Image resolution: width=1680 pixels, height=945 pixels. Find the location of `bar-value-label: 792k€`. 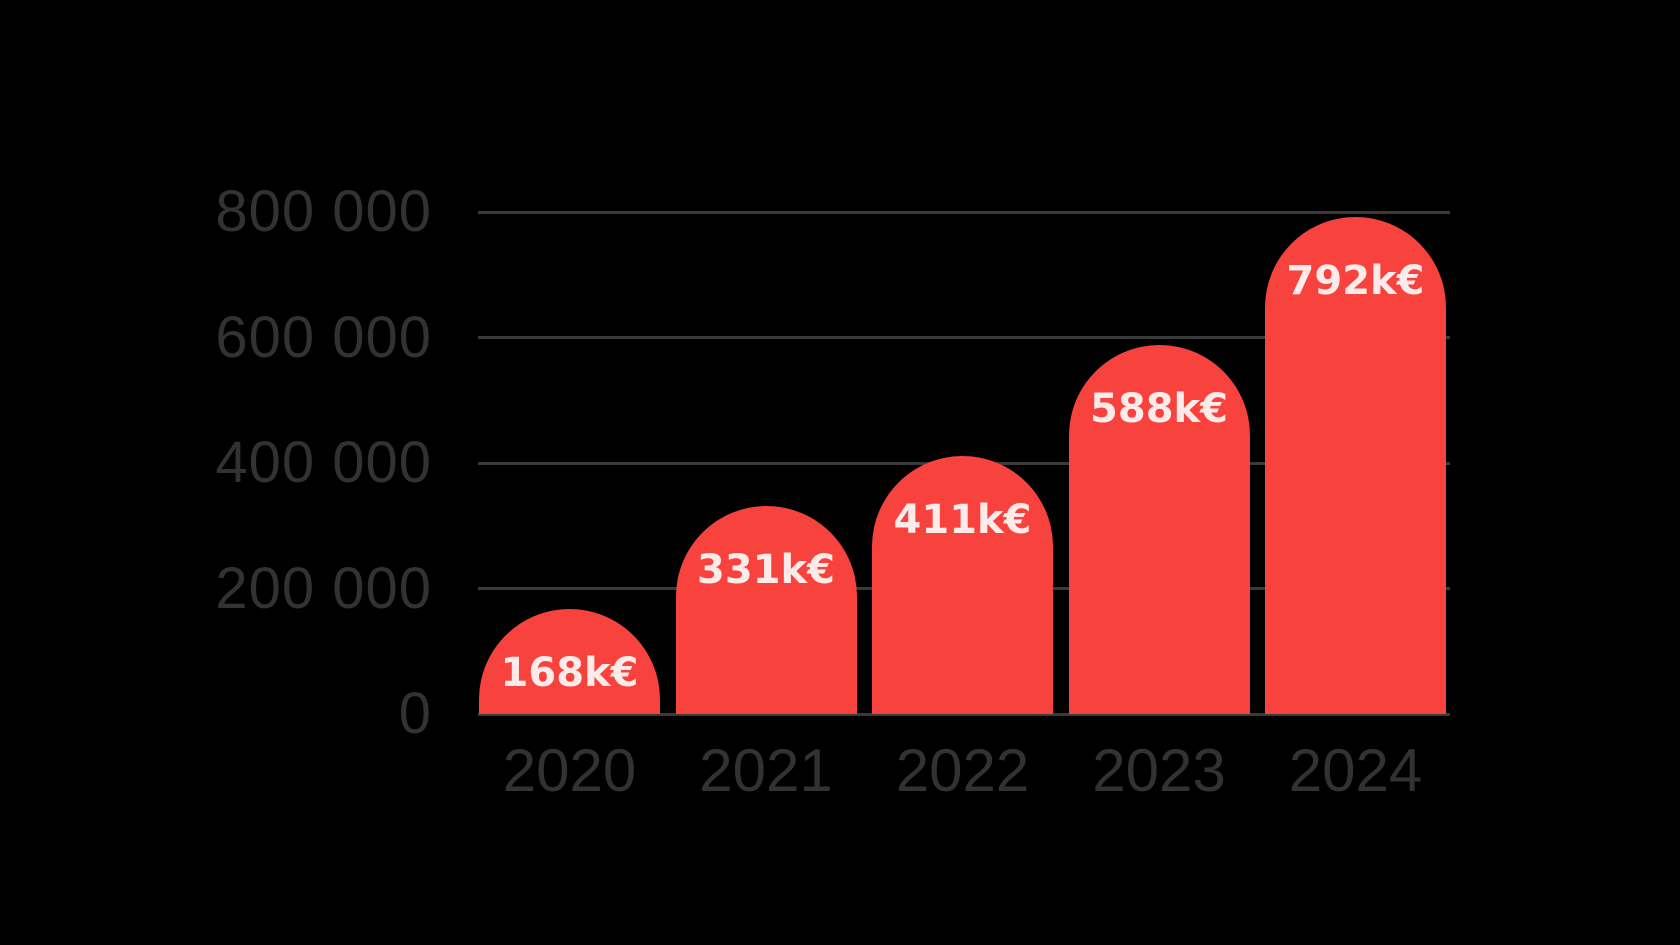

bar-value-label: 792k€ is located at coordinates (1355, 281).